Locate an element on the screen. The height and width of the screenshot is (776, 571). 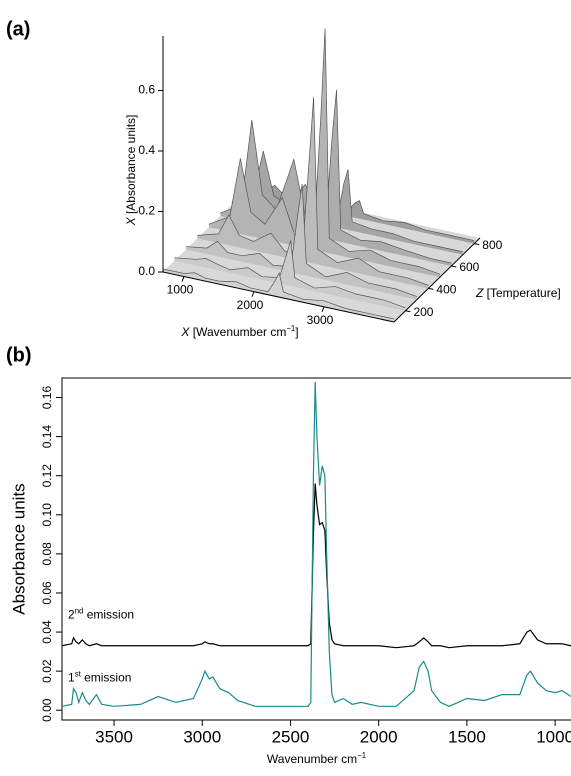
y-tick-label: 0.4 is located at coordinates (146, 150).